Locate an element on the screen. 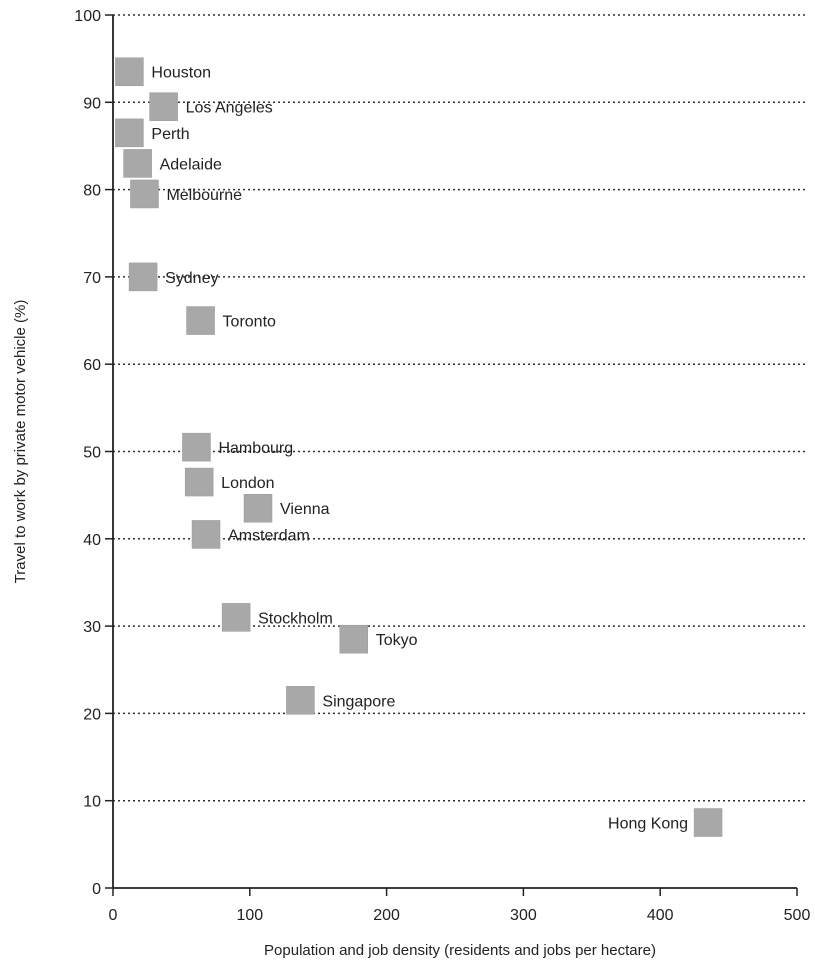 This screenshot has height=963, width=815. y-tick-label: 90 is located at coordinates (92, 103).